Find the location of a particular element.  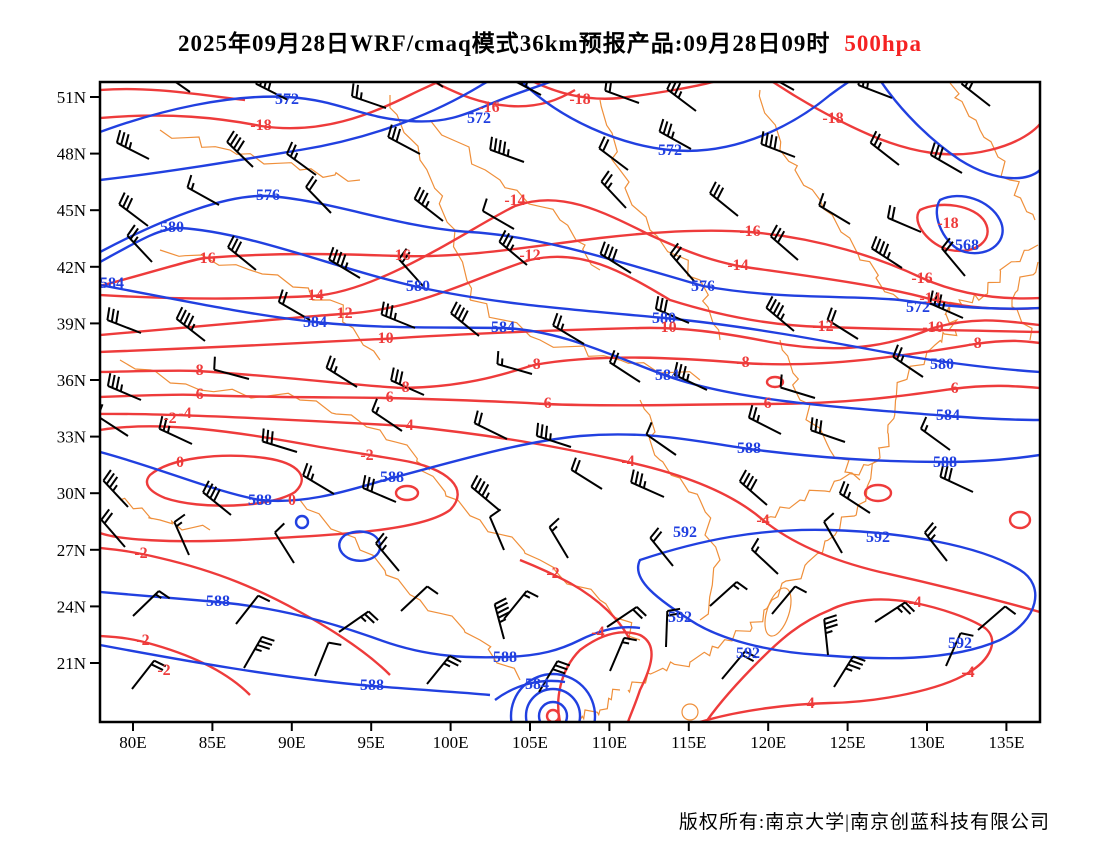

title-main: 2025年09月28日WRF/cmaq模式36km预报产品:09月28日09时 is located at coordinates (504, 43).